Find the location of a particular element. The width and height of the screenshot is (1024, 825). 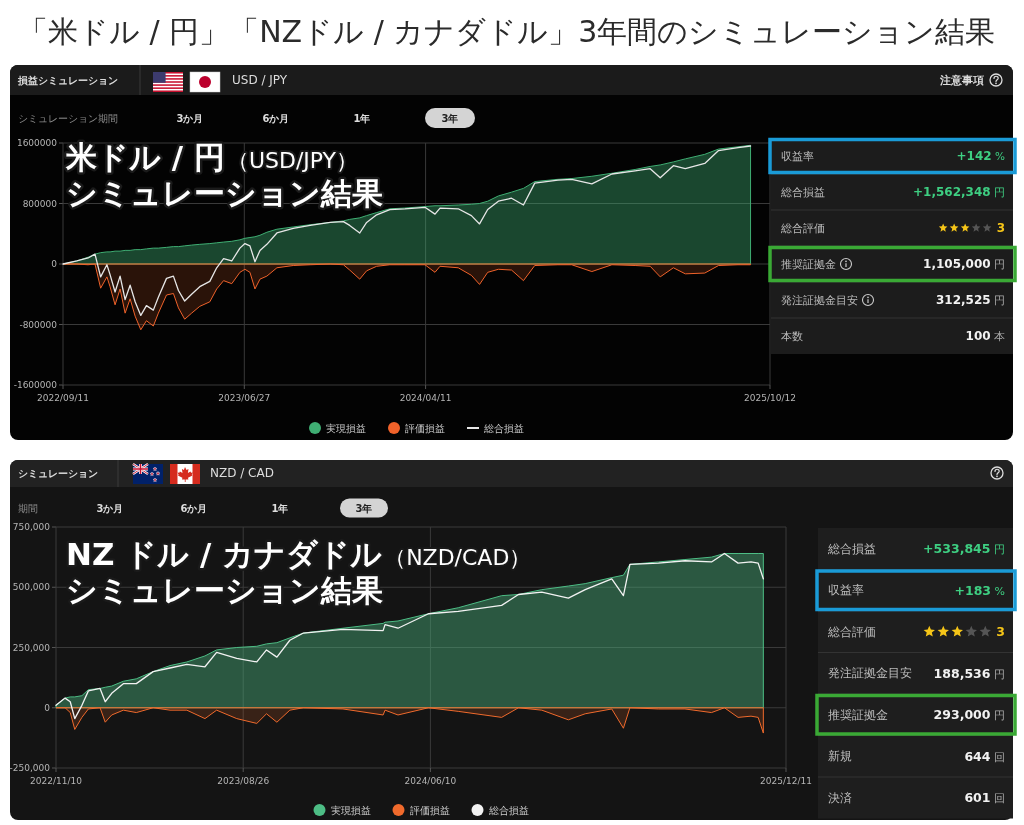

x-tick-label: 2024/04/11 is located at coordinates (425, 398).